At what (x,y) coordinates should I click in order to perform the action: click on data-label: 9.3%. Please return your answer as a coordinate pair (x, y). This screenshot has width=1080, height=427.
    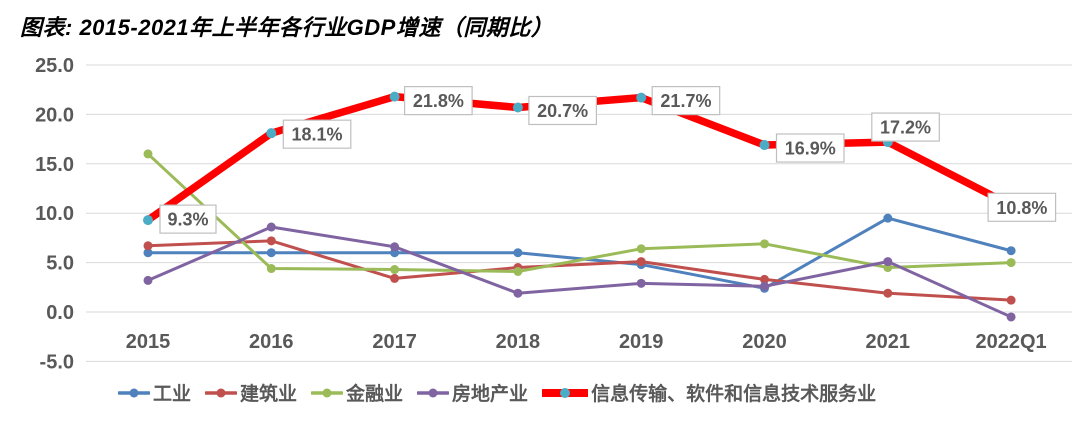
    Looking at the image, I should click on (188, 219).